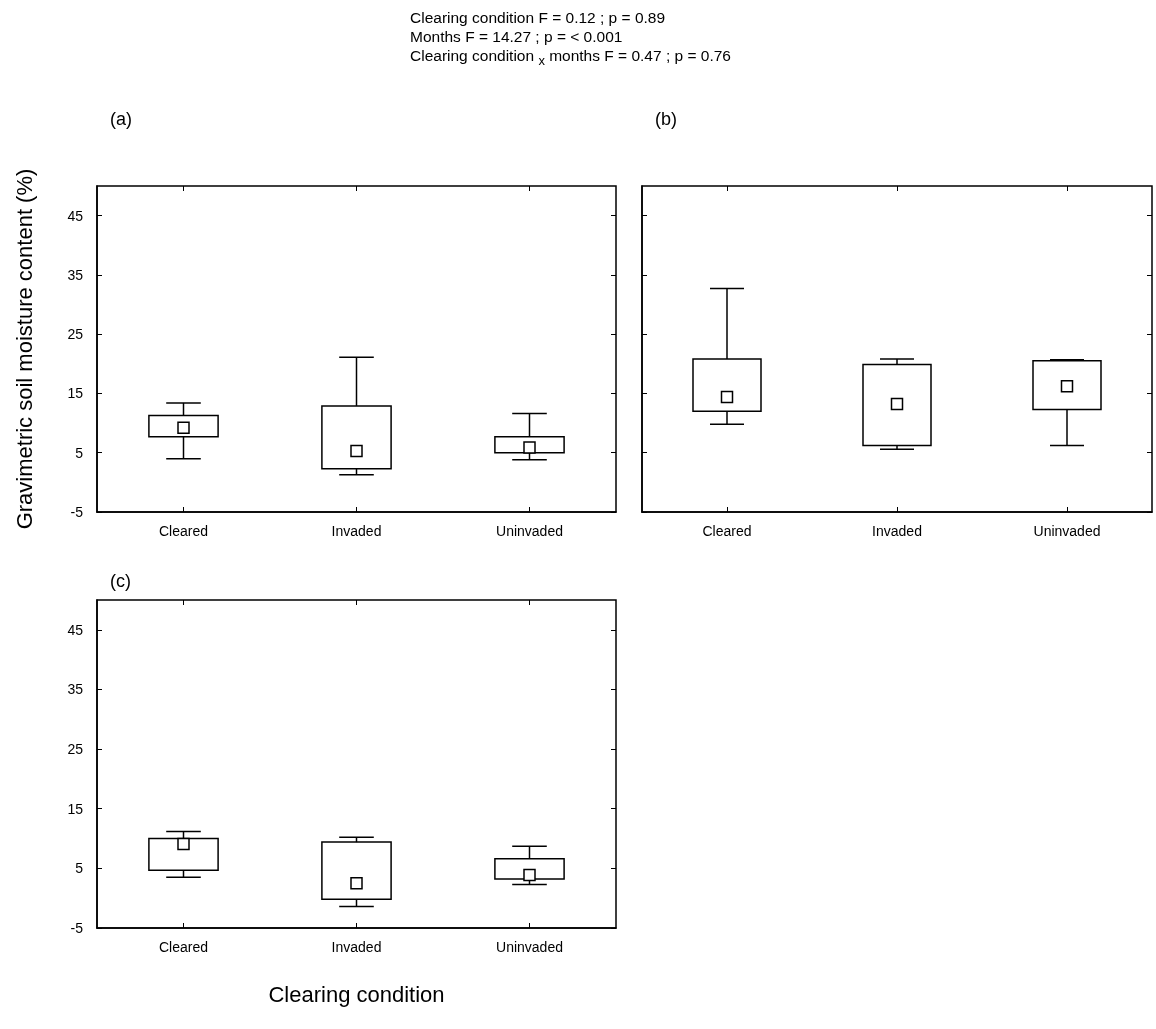  Describe the element at coordinates (356, 994) in the screenshot. I see `x-axis-title: Clearing condition` at that location.